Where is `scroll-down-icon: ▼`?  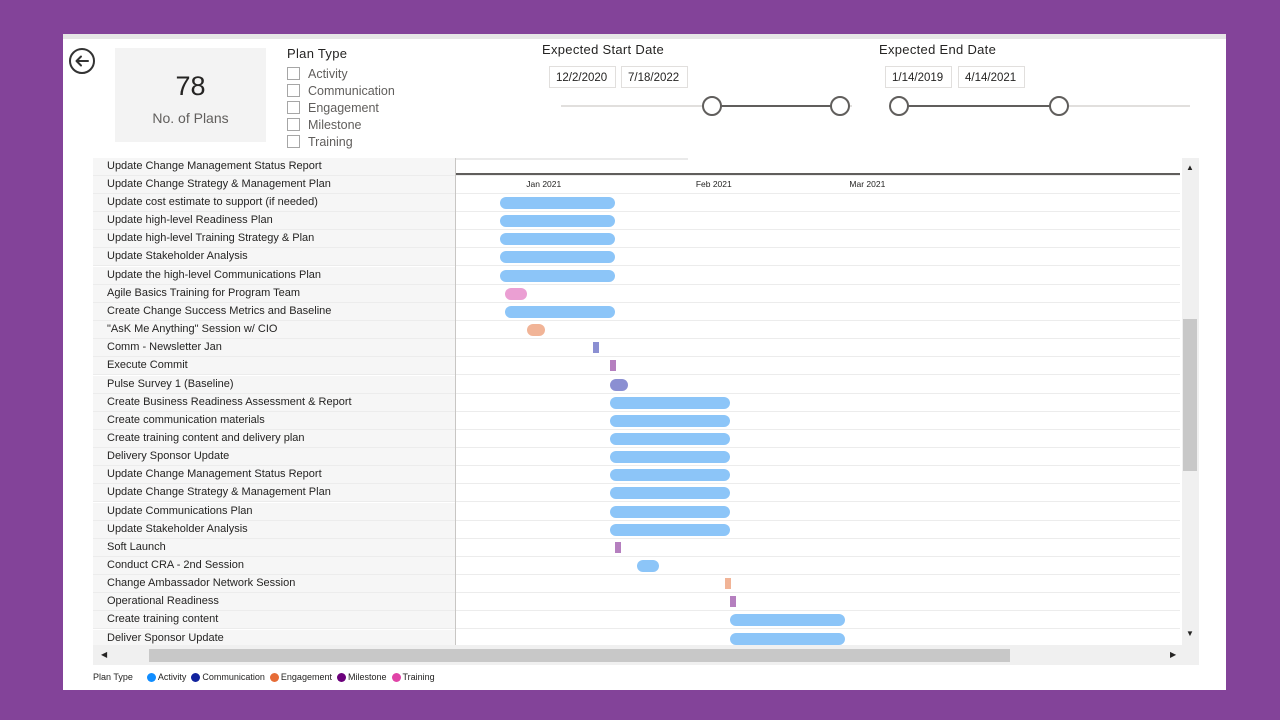 scroll-down-icon: ▼ is located at coordinates (1190, 633).